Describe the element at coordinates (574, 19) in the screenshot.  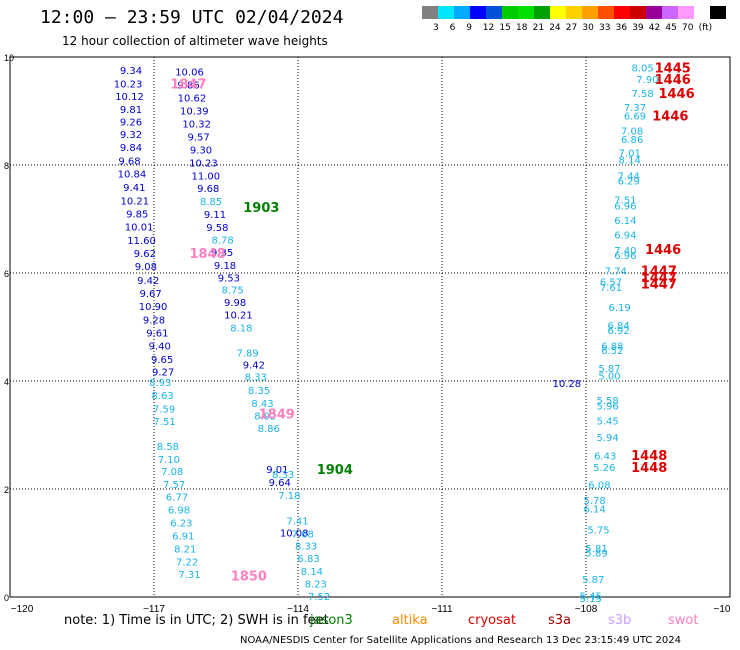
I see `color-scale: 3 6 9 12 15 18 21 24 27 30 33 36 39 42 45 70 (ft)` at that location.